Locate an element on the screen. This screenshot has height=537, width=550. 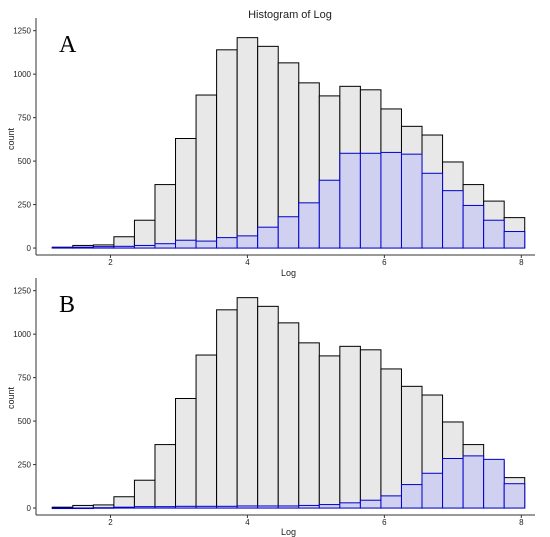
subset-bars is located at coordinates (288, 482).